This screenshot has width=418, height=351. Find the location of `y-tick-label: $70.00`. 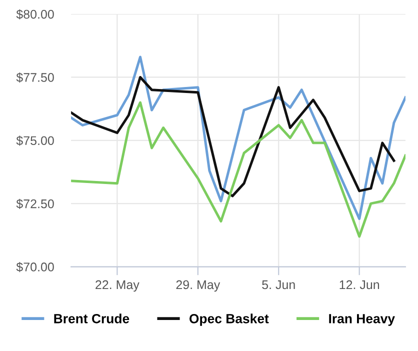

y-tick-label: $70.00 is located at coordinates (35, 267).